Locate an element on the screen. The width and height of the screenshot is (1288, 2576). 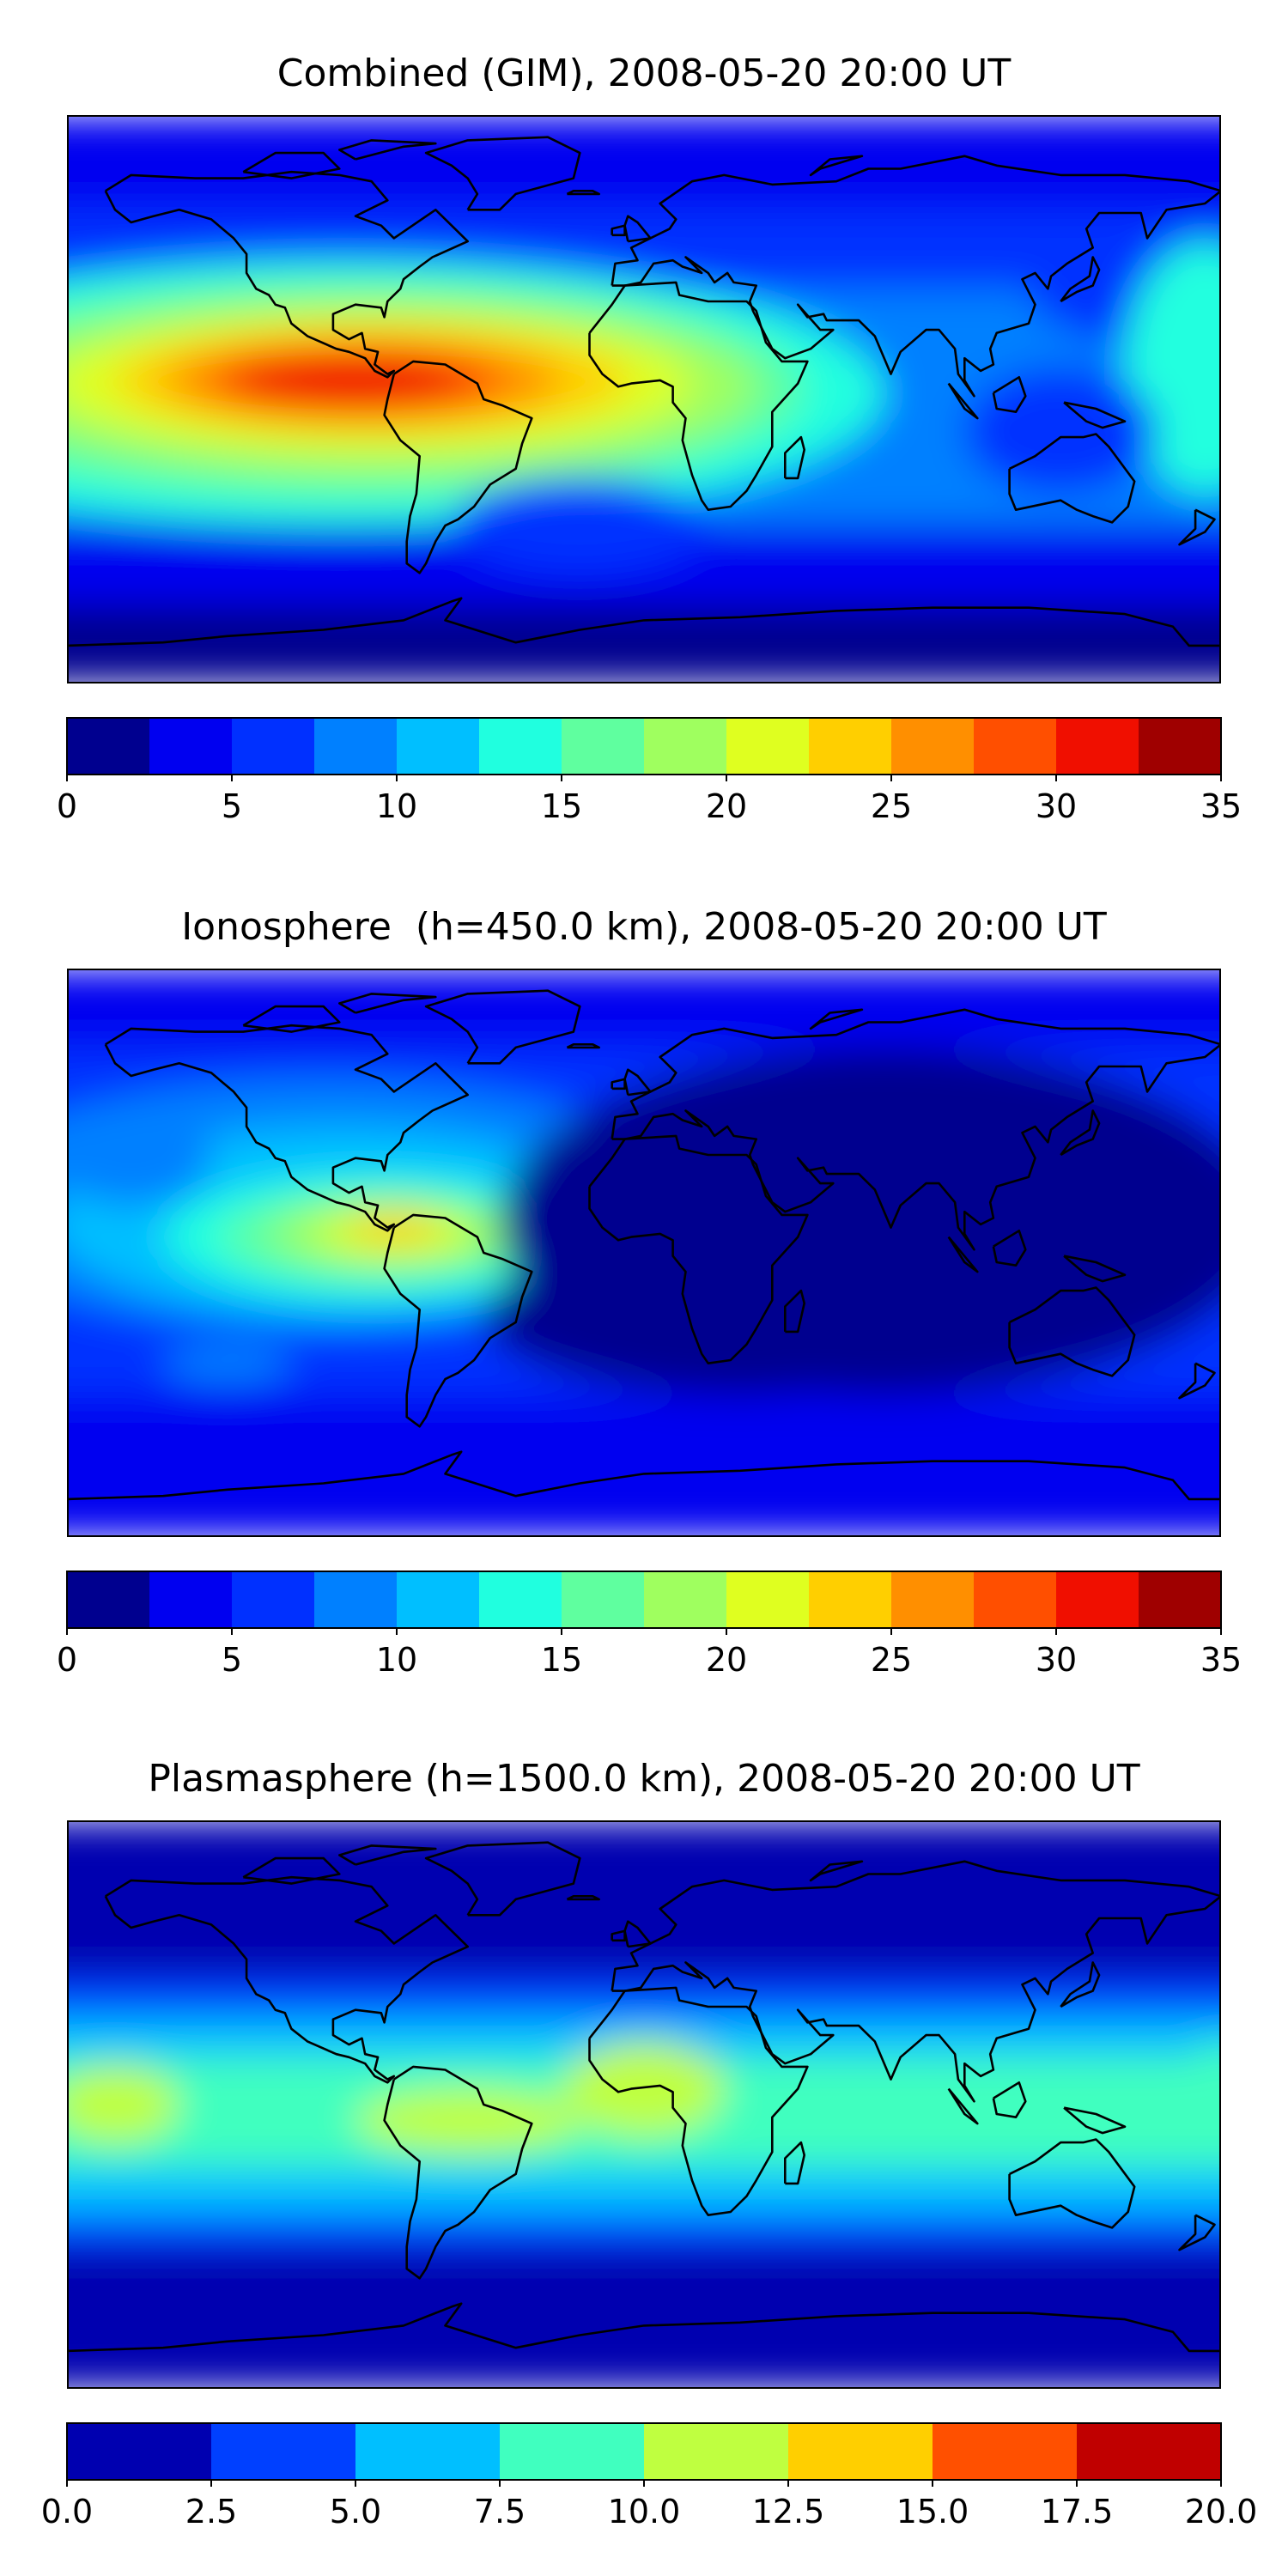
colorbar: 0.0 2.5 5.0 7.5 10.0 12.5 15.0 17.5 20.0 is located at coordinates (649, 2476).